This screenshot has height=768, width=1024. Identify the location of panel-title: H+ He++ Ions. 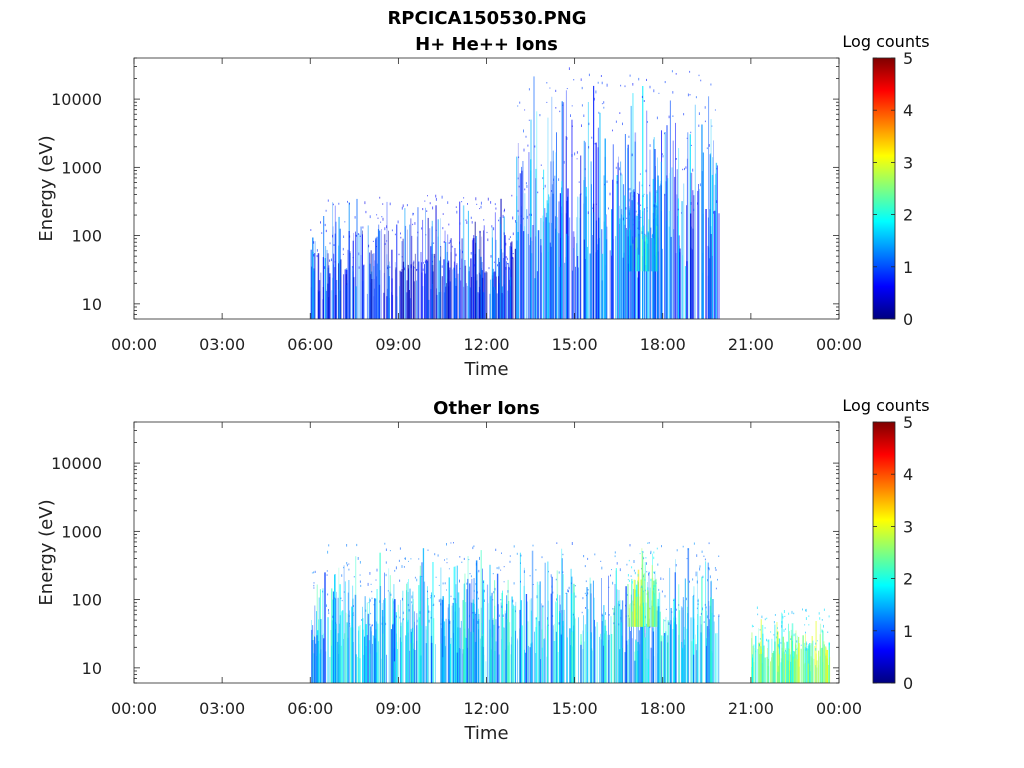
(486, 44).